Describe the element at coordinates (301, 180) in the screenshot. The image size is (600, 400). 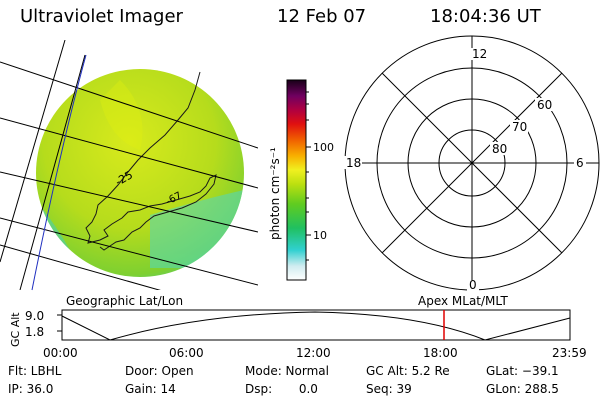
I see `color-scale-bar: 100 10 photon cm⁻²s⁻¹` at that location.